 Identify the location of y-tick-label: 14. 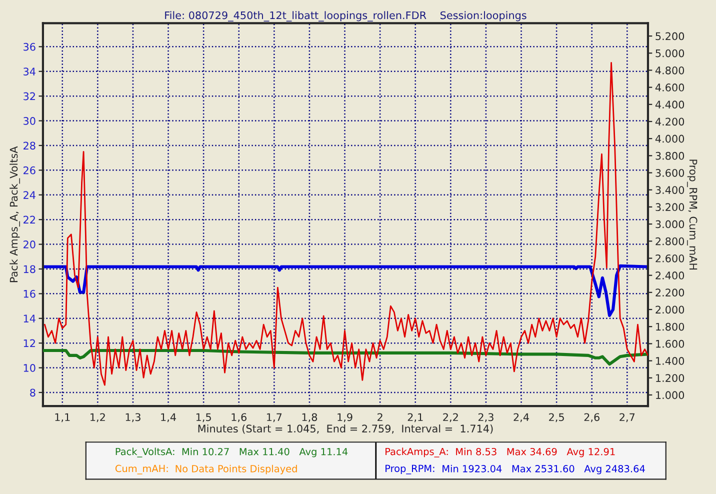
(30, 318).